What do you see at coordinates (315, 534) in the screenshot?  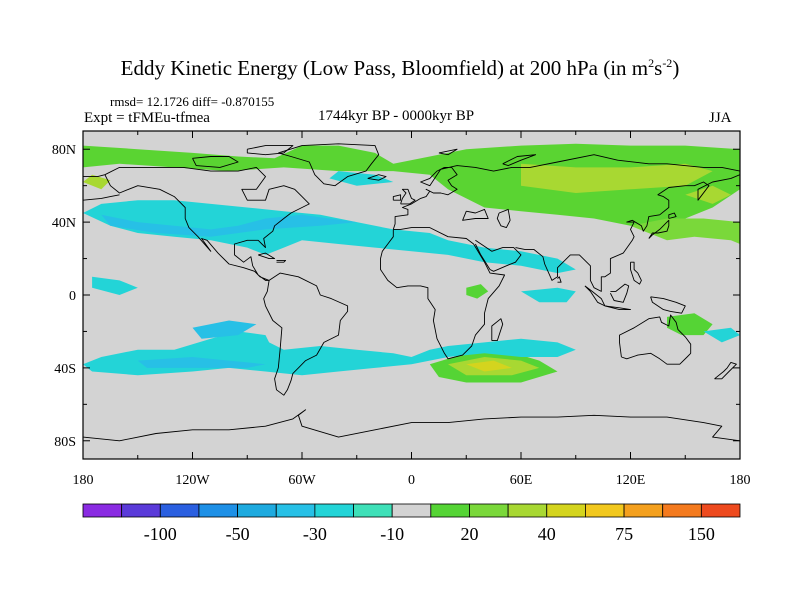 I see `colorbar-label-2: -30` at bounding box center [315, 534].